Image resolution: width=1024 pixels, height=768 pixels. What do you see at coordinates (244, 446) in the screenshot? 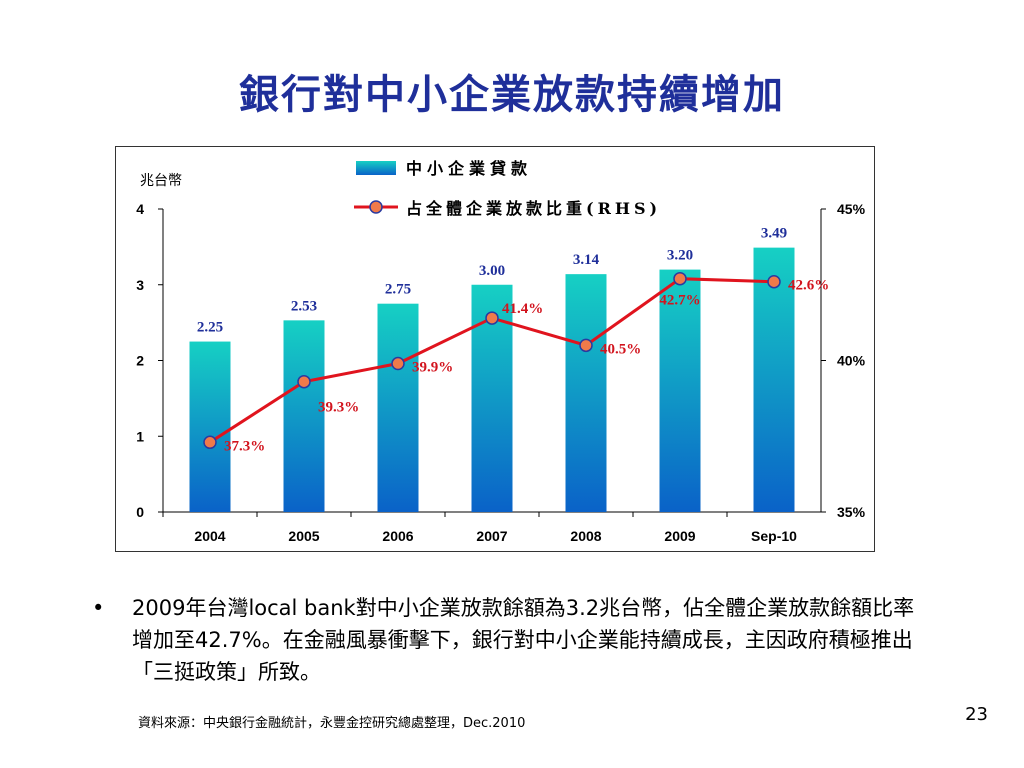
I see `line-value-label: 37.3%` at bounding box center [244, 446].